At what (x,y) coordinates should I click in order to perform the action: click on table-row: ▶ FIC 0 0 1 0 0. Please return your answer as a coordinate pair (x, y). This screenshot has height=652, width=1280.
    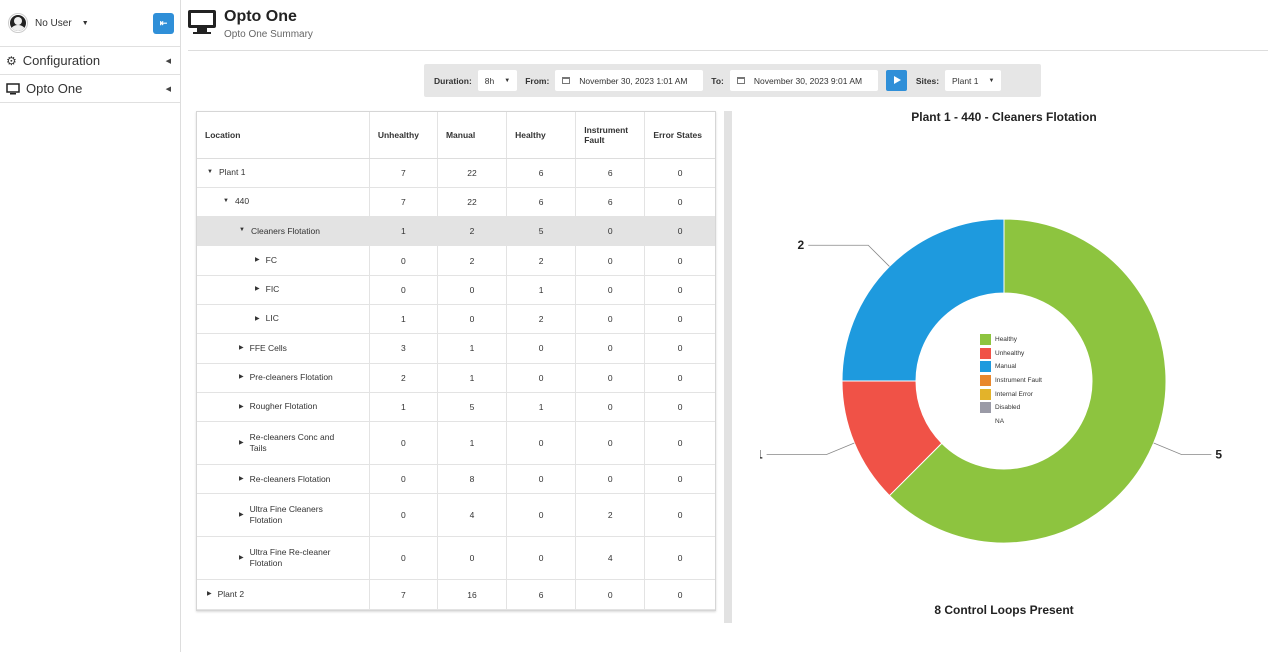
    Looking at the image, I should click on (456, 290).